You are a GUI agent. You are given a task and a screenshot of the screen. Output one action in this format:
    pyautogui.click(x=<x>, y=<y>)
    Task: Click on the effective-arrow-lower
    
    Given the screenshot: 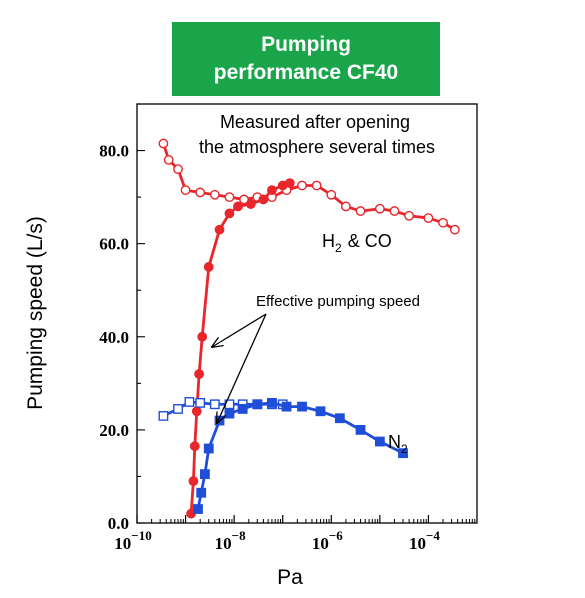 What is the action you would take?
    pyautogui.click(x=242, y=368)
    